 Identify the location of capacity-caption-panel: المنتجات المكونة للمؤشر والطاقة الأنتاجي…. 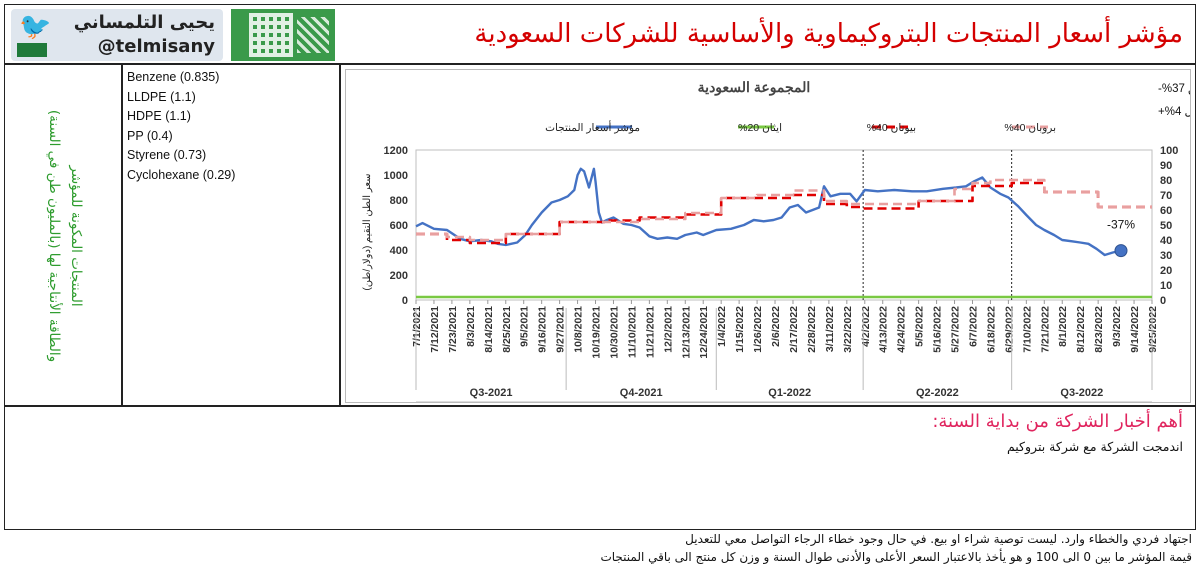
(63, 235).